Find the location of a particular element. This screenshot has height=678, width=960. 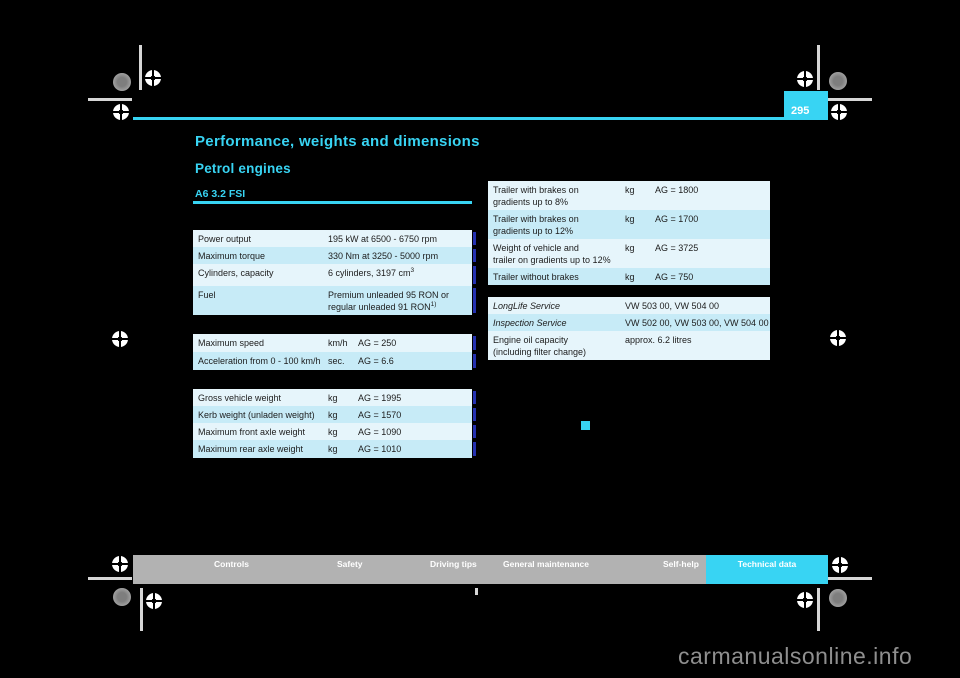

table-row: Maximum speed km/h AG = 250 is located at coordinates (334, 343).